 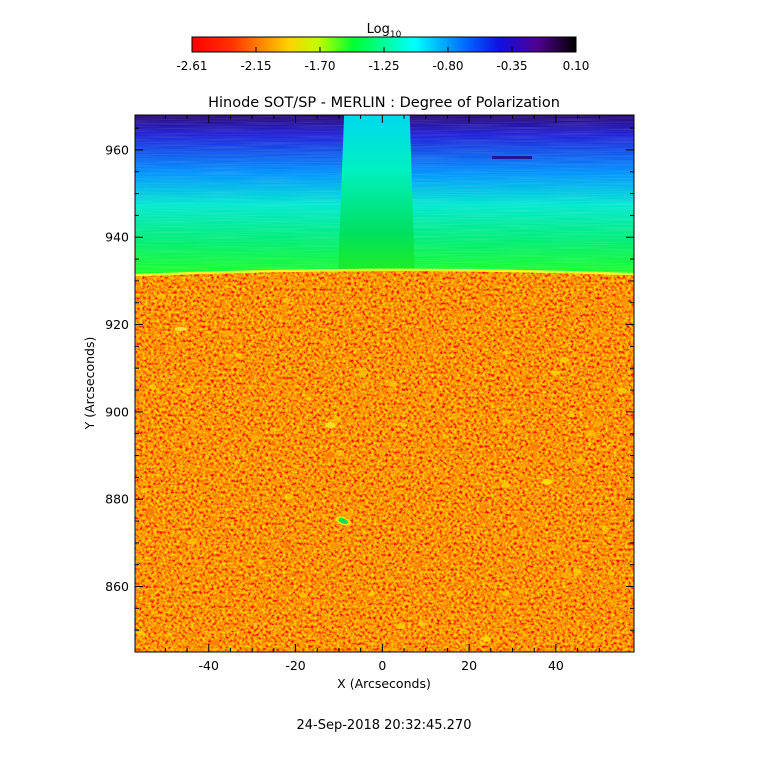 I want to click on y-tick-label: 940, so click(x=117, y=237).